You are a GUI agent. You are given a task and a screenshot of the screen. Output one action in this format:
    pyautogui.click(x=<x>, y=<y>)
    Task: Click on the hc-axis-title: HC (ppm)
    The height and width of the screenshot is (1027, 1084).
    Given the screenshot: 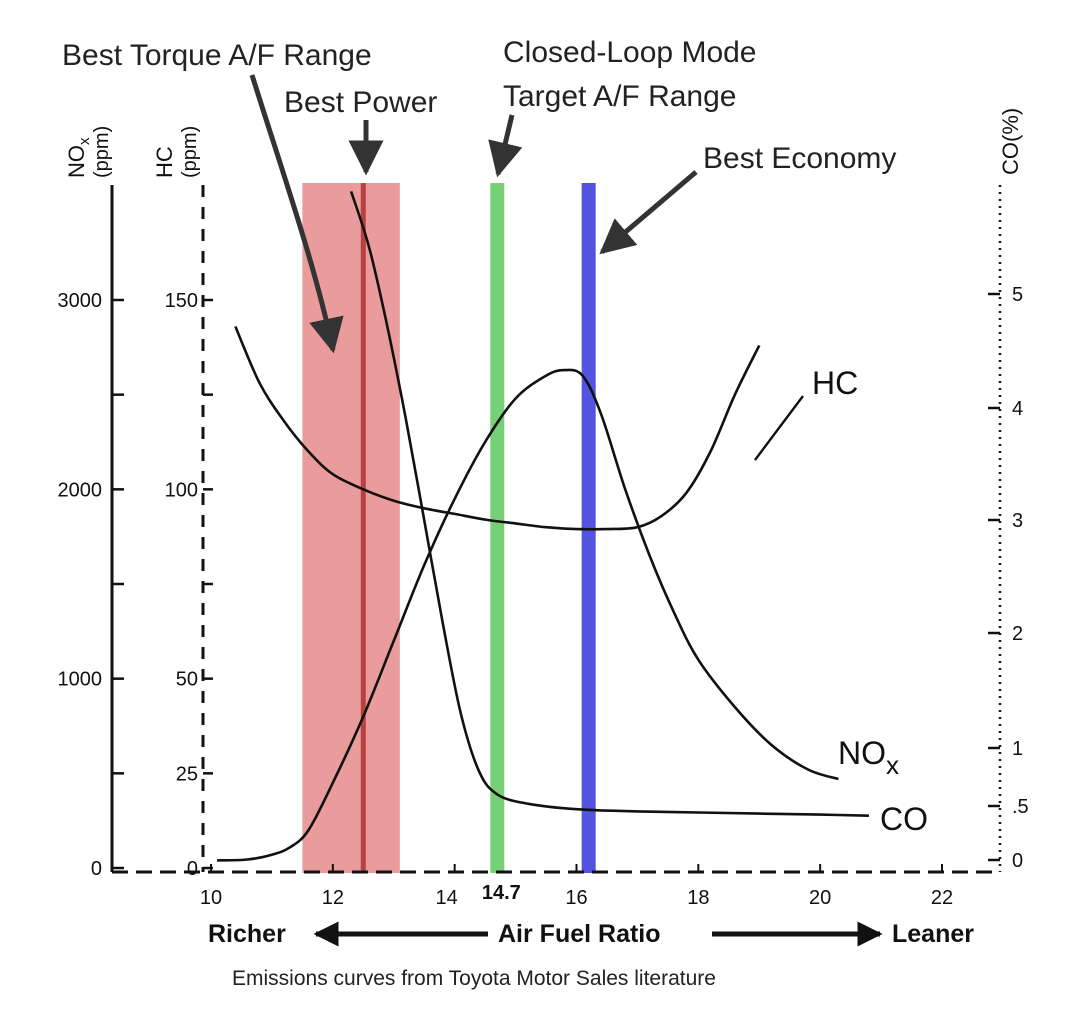 What is the action you would take?
    pyautogui.click(x=176, y=152)
    